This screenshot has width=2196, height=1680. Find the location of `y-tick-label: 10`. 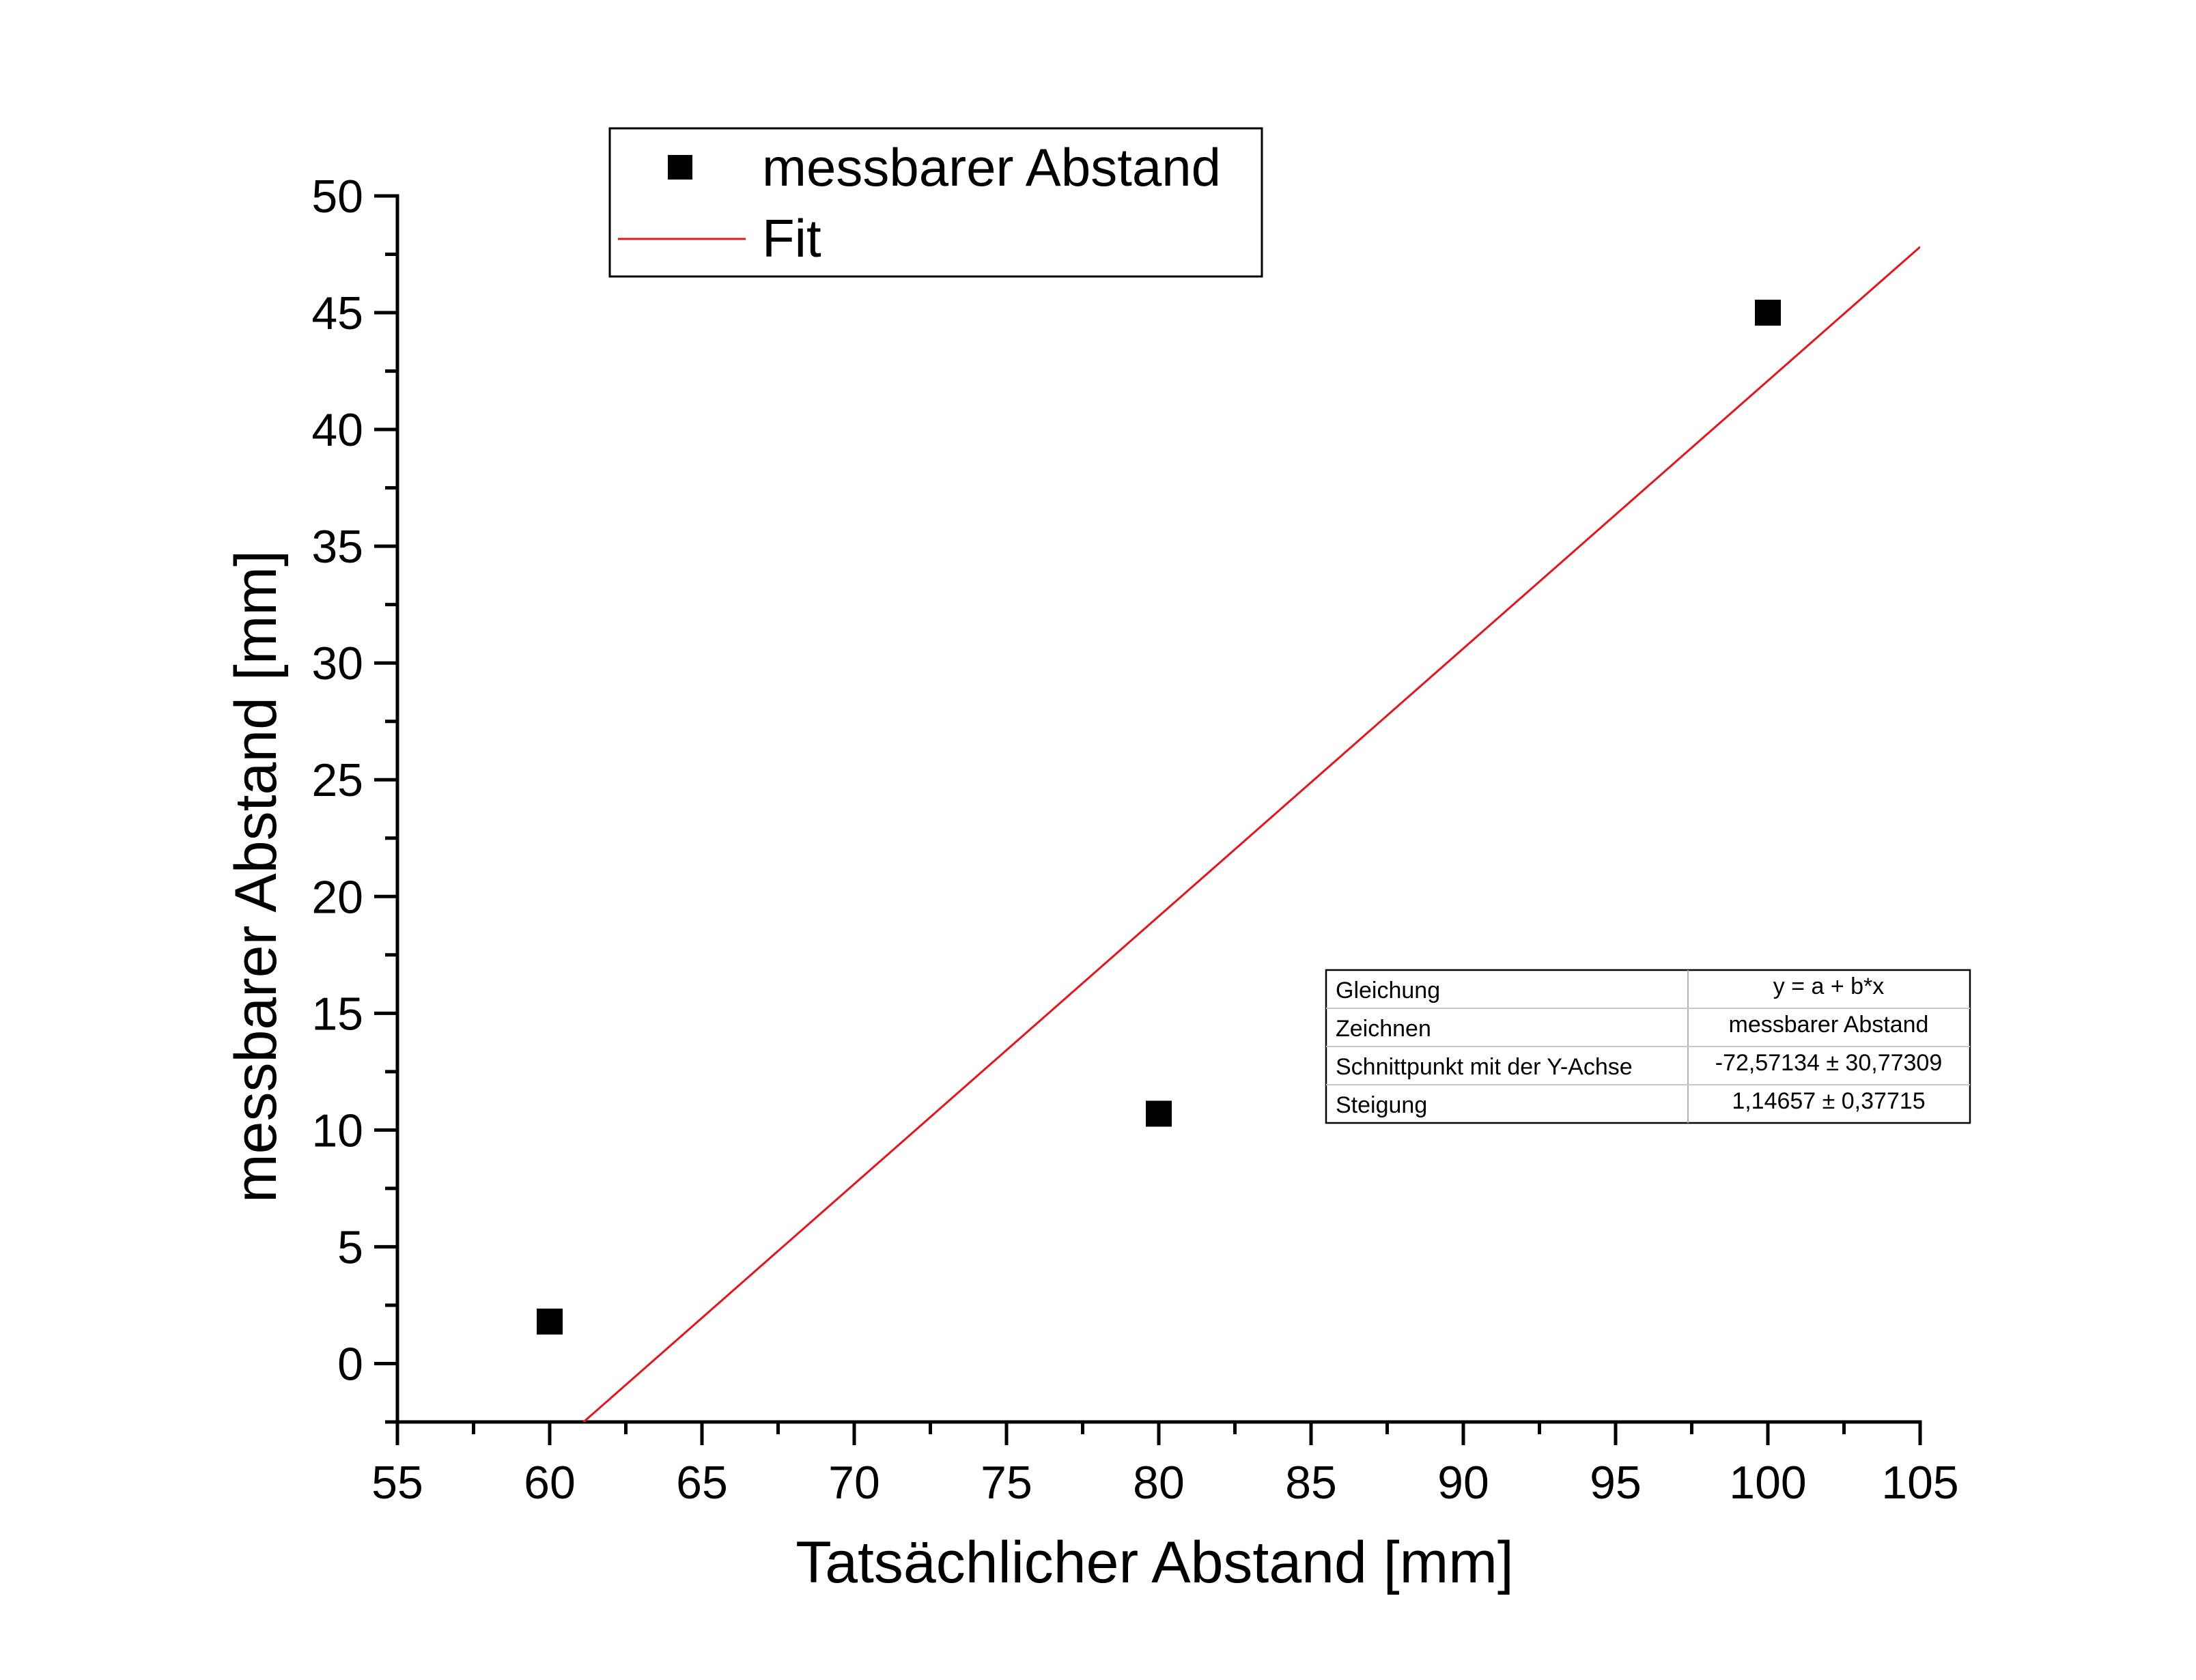

y-tick-label: 10 is located at coordinates (337, 1130).